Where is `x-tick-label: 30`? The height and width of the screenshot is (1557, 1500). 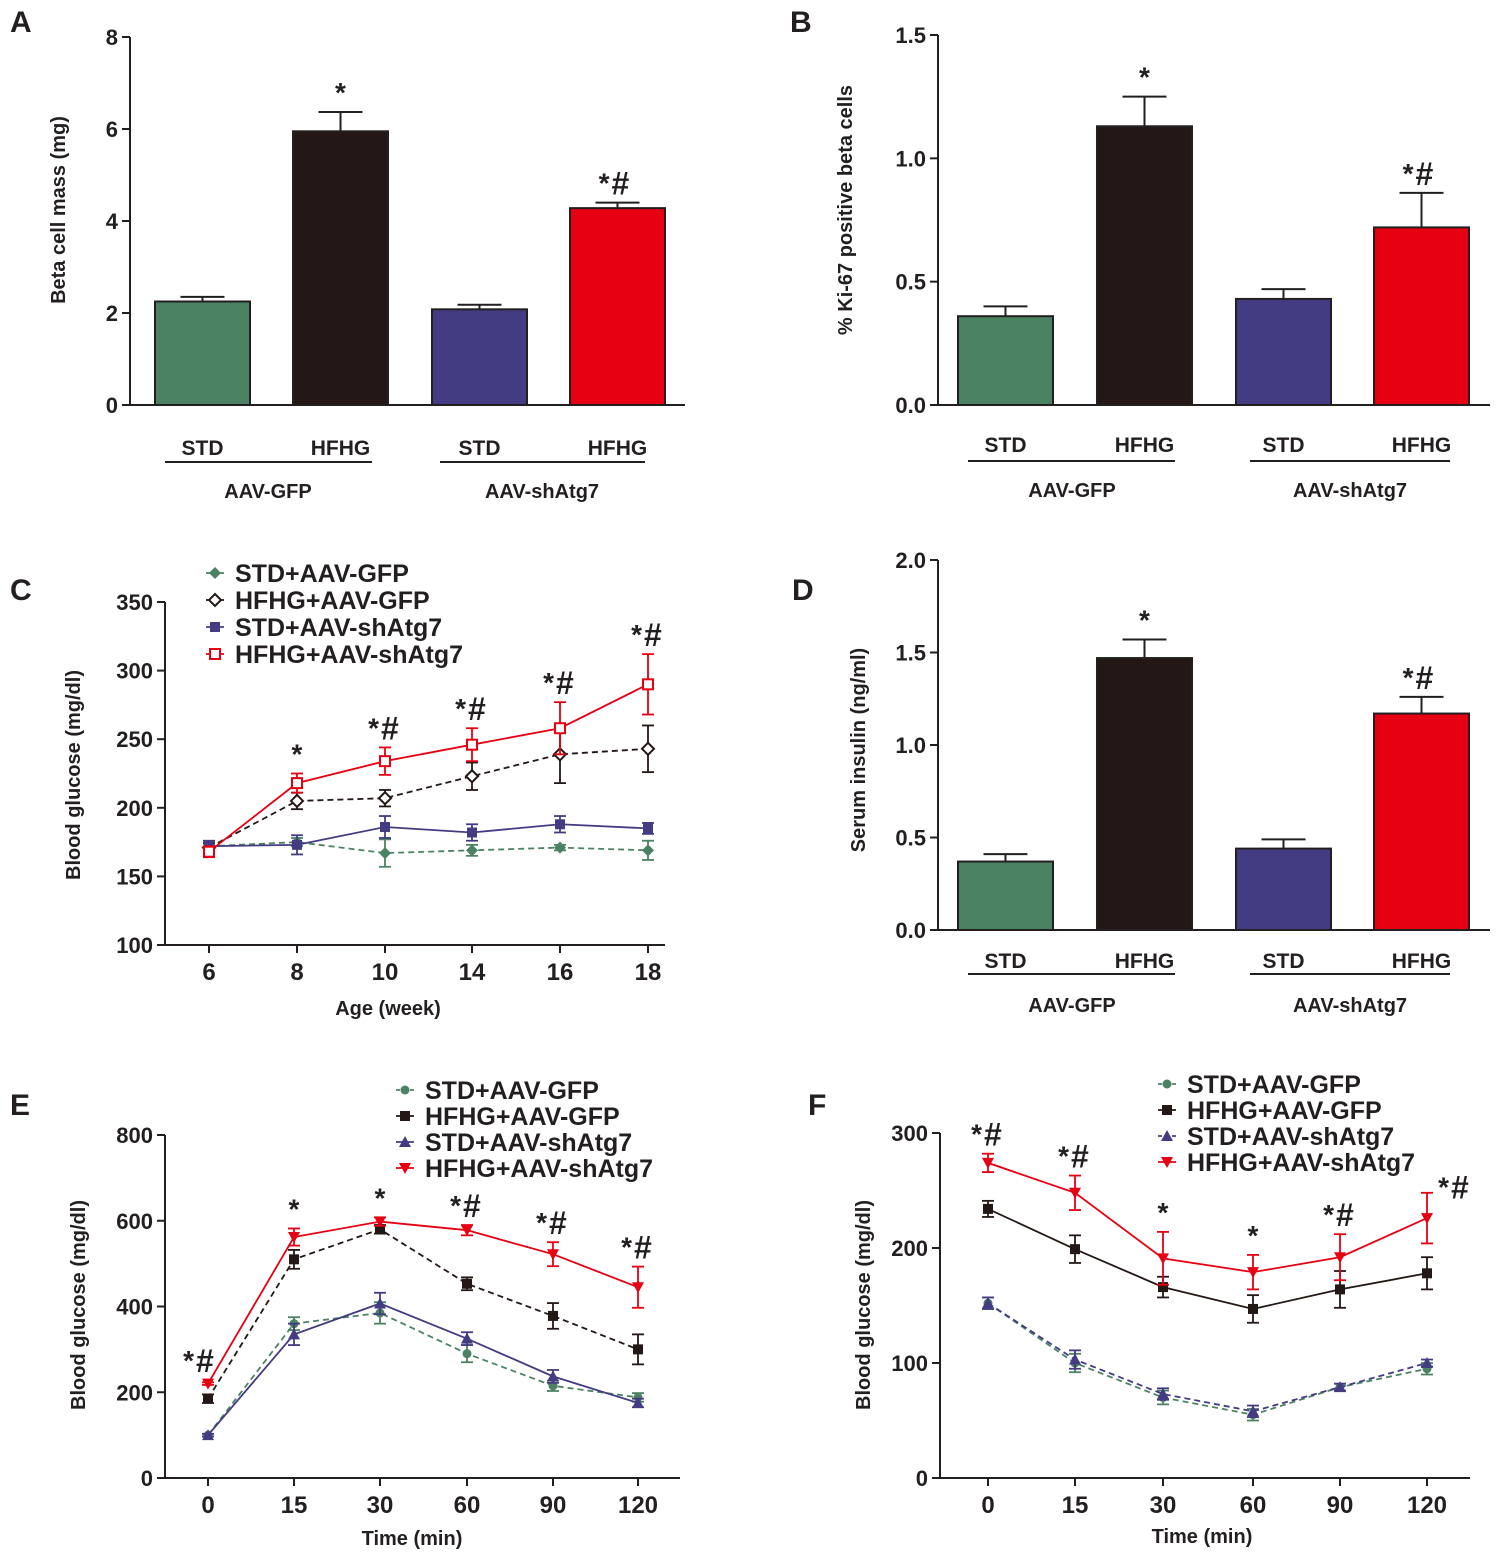
x-tick-label: 30 is located at coordinates (1163, 1505).